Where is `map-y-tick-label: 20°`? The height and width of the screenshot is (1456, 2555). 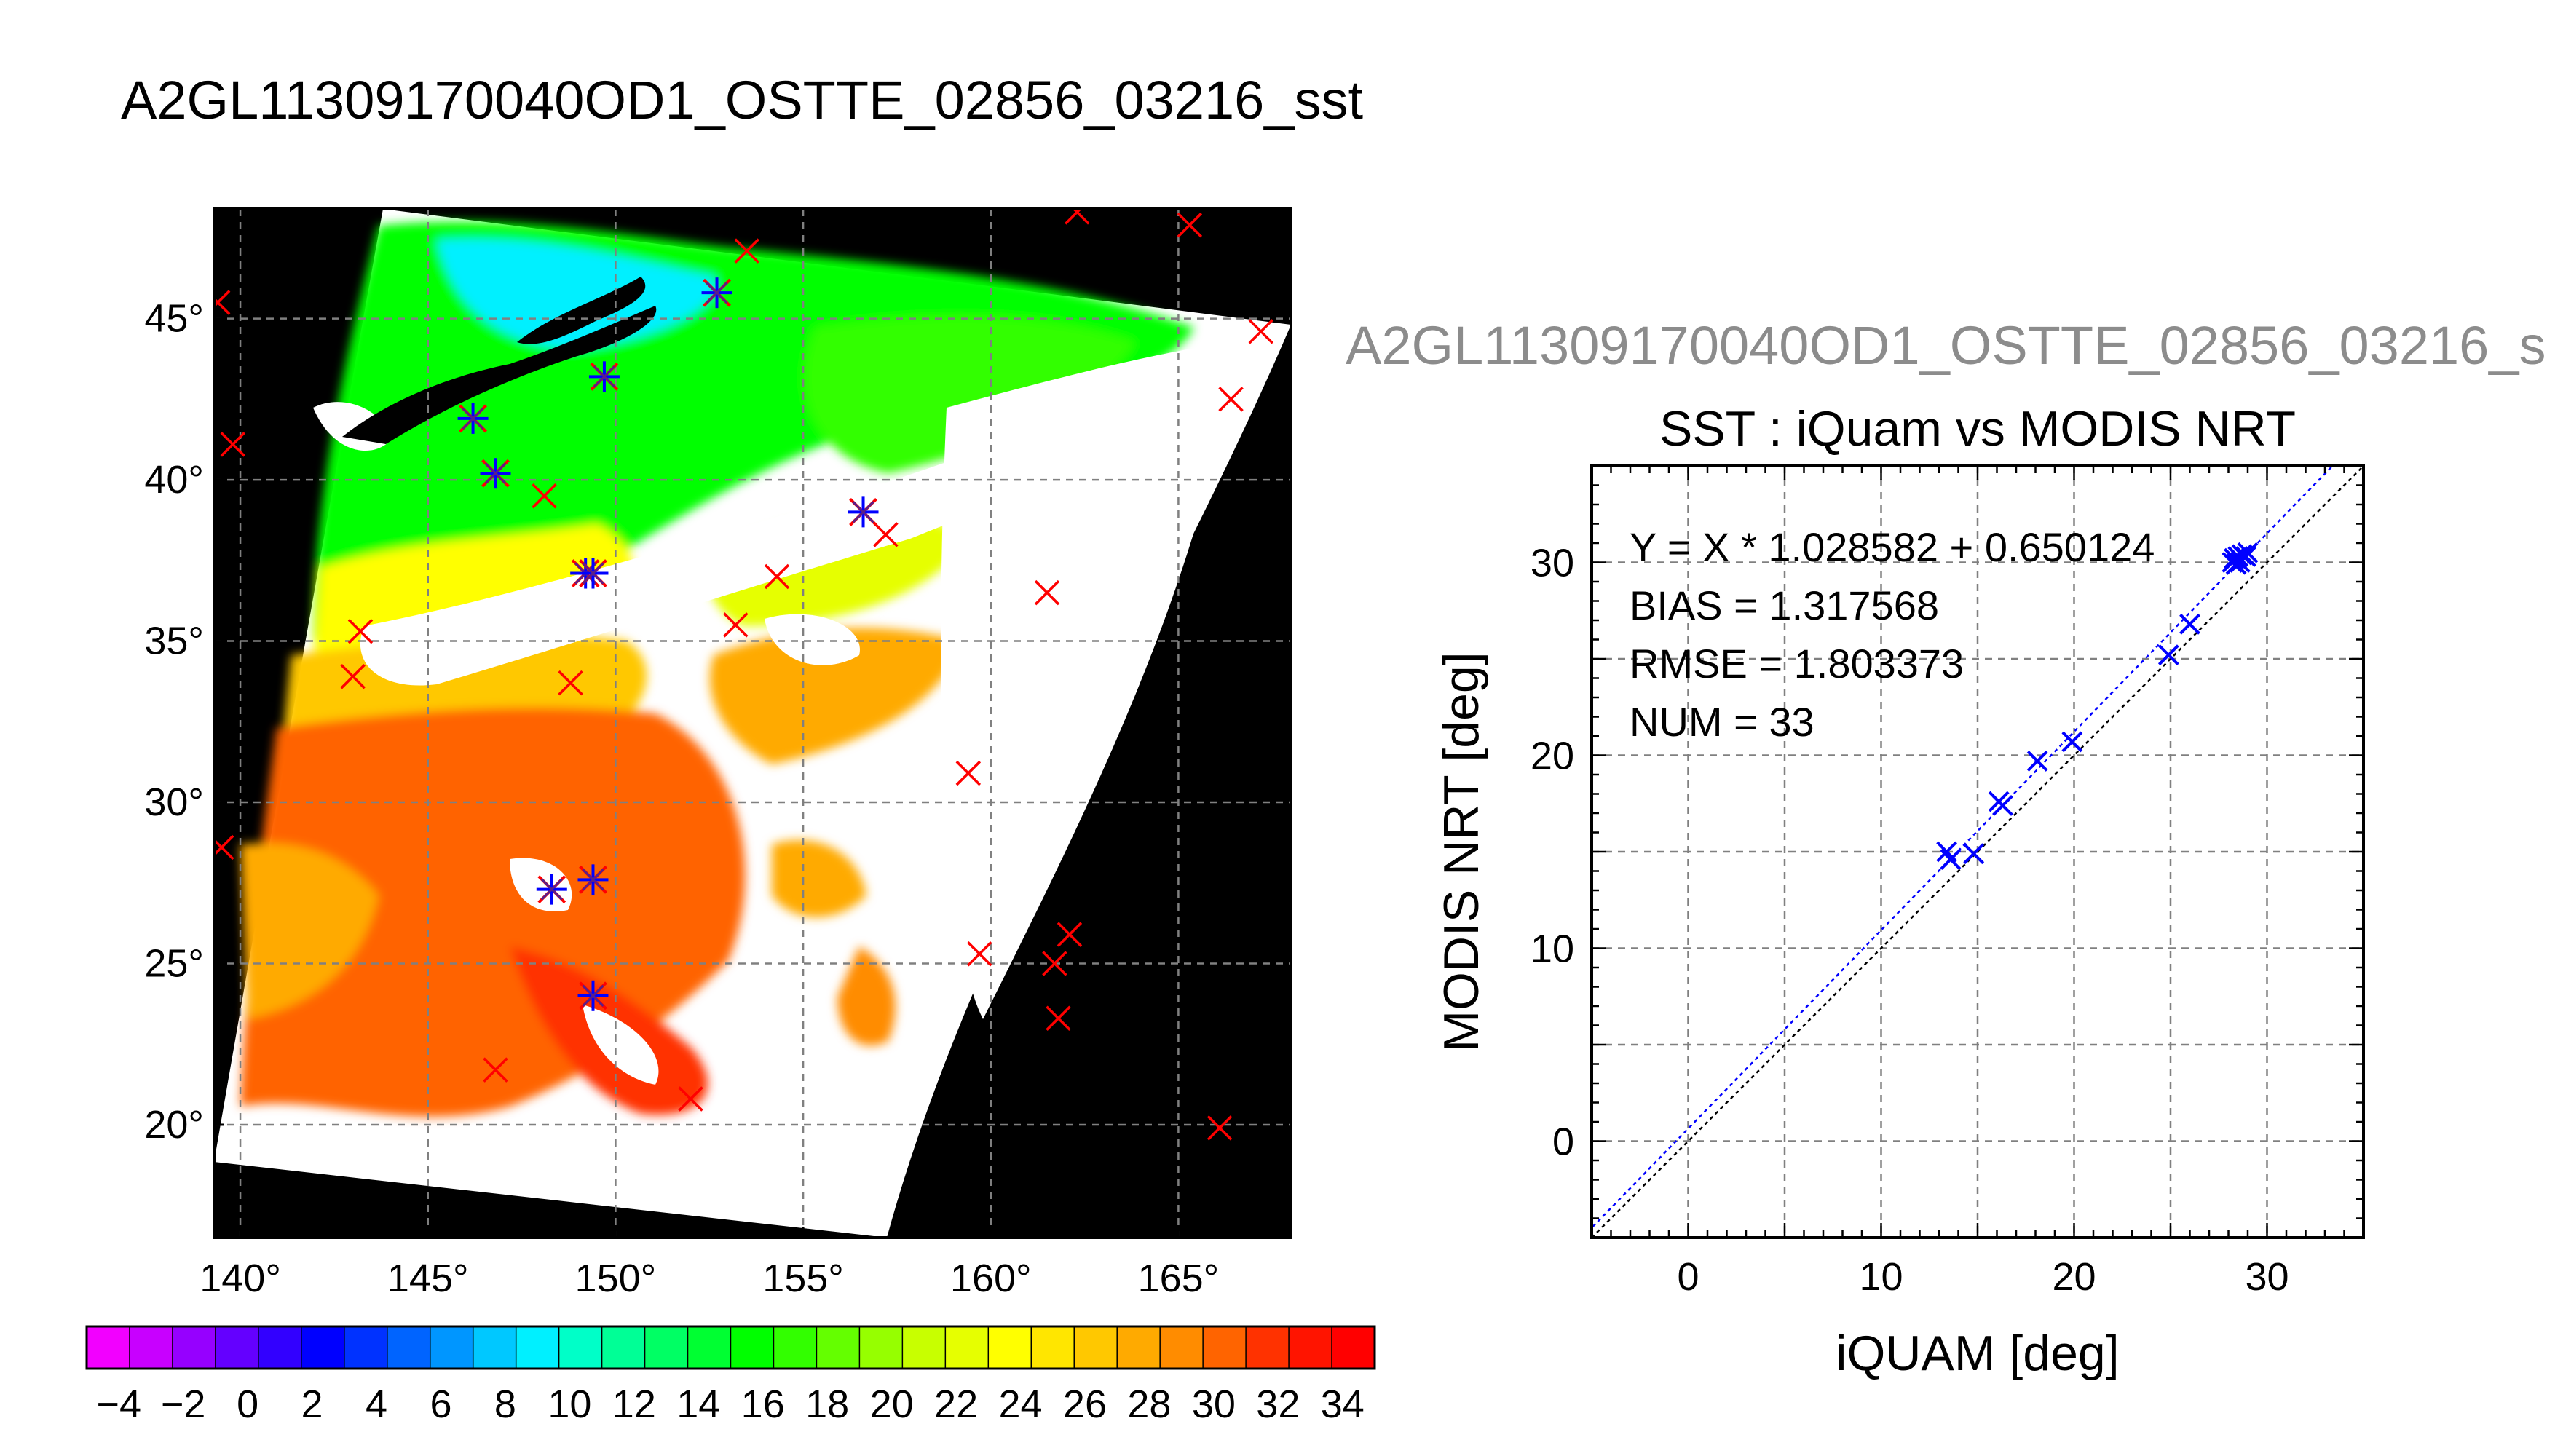 map-y-tick-label: 20° is located at coordinates (174, 1125).